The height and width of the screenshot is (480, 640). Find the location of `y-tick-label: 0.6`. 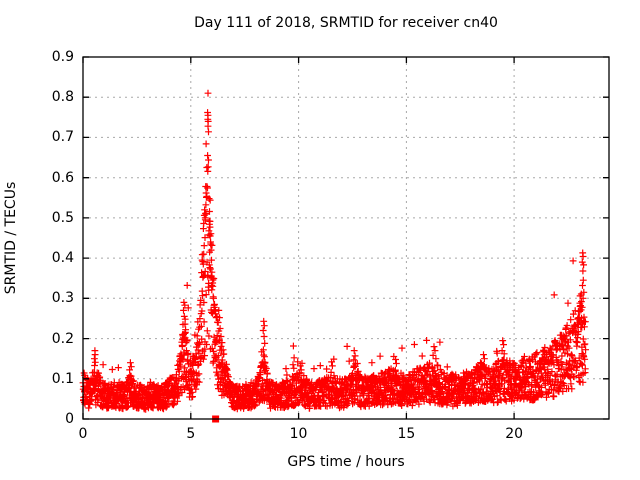

y-tick-label: 0.6 is located at coordinates (62, 177).